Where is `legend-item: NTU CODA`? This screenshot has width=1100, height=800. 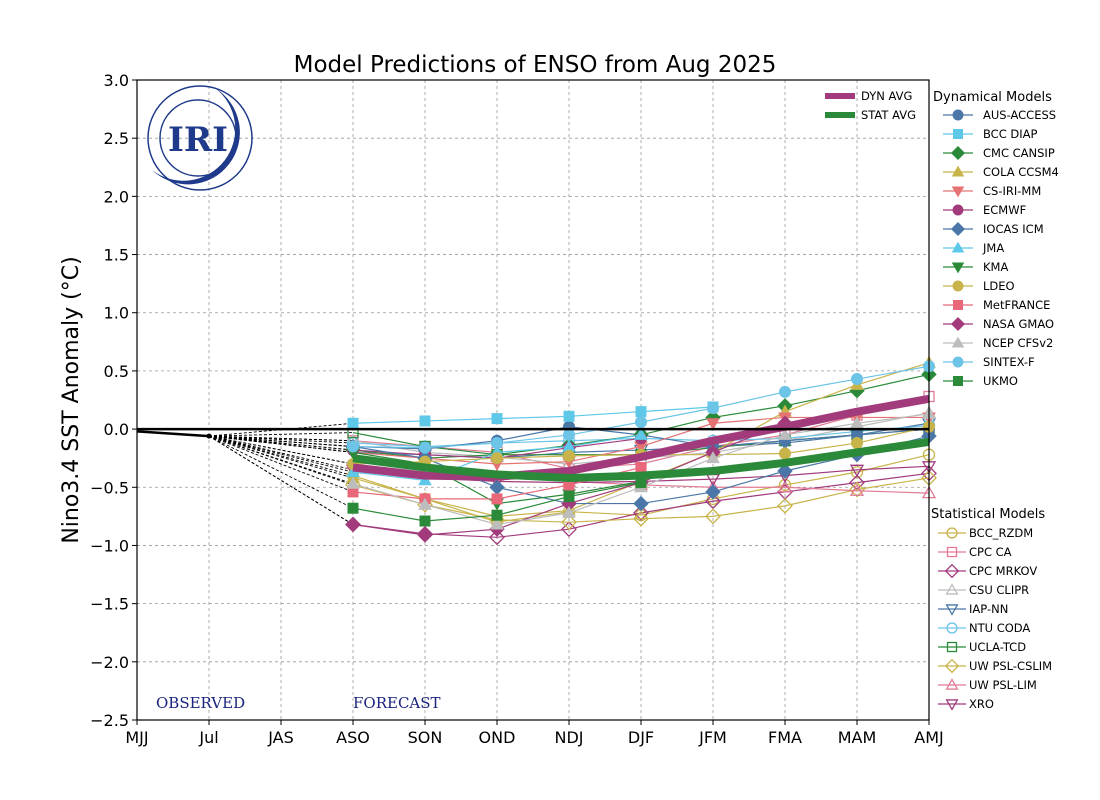 legend-item: NTU CODA is located at coordinates (984, 628).